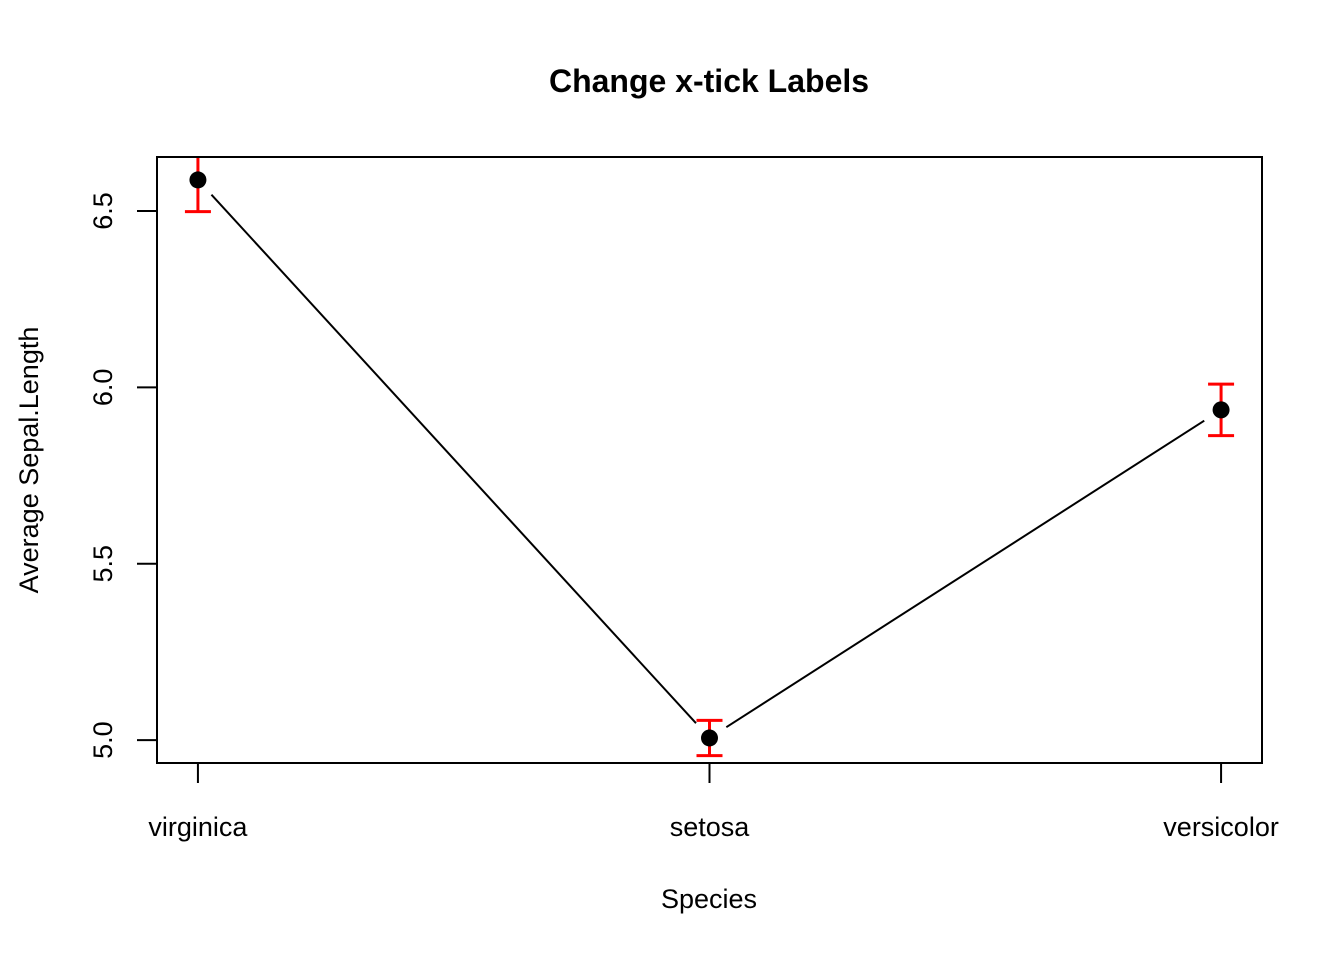 The height and width of the screenshot is (960, 1344). I want to click on y-tick-label: 6.0, so click(103, 388).